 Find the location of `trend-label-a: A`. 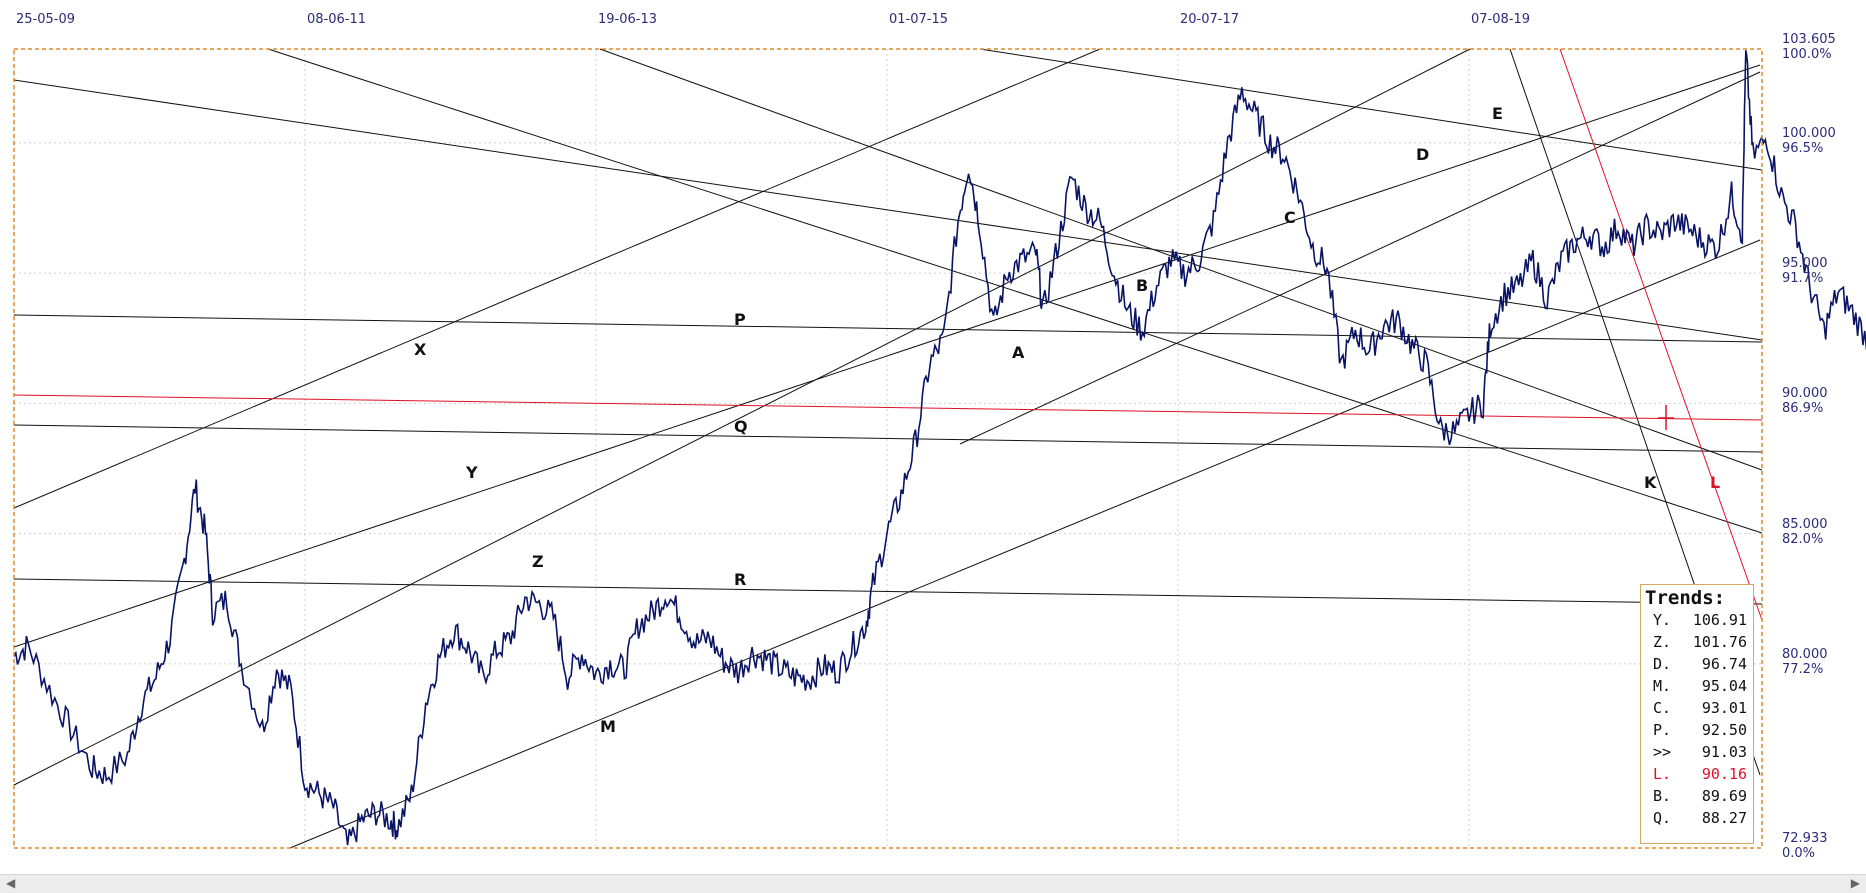

trend-label-a: A is located at coordinates (1018, 352).